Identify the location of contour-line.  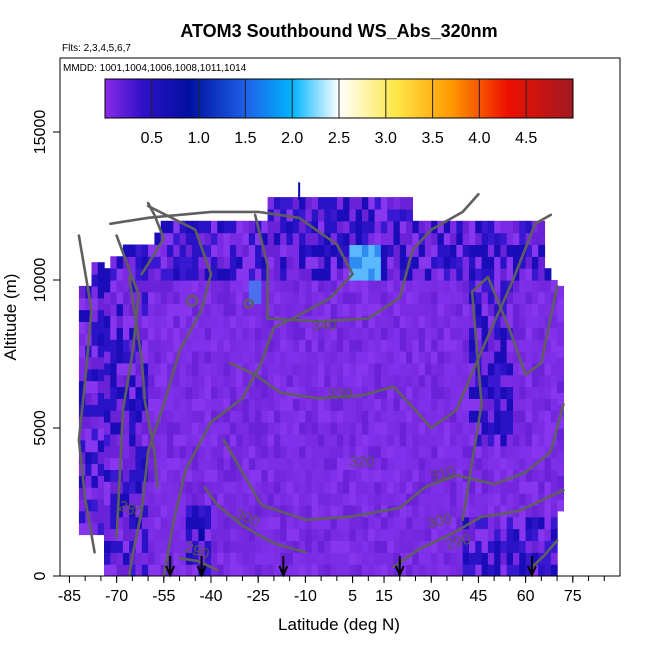
(248, 303).